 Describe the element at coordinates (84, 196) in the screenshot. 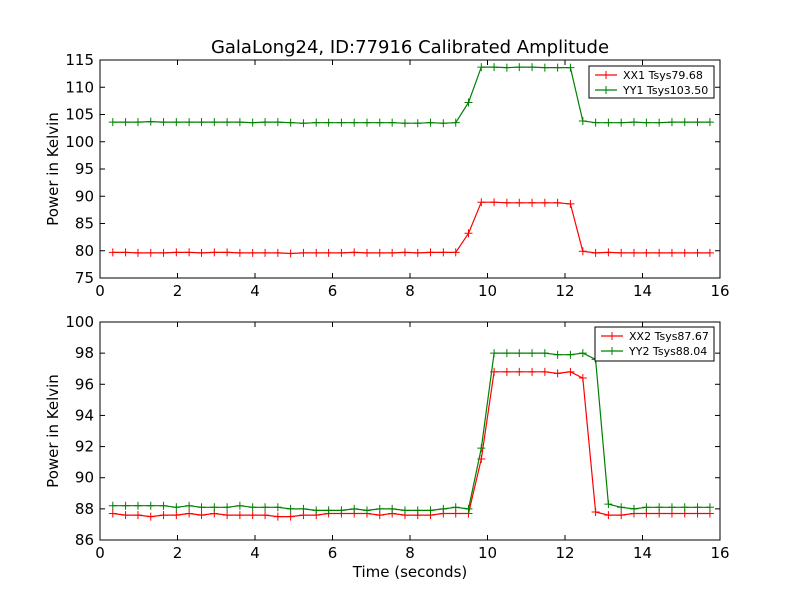

I see `y-tick-label: 90` at that location.